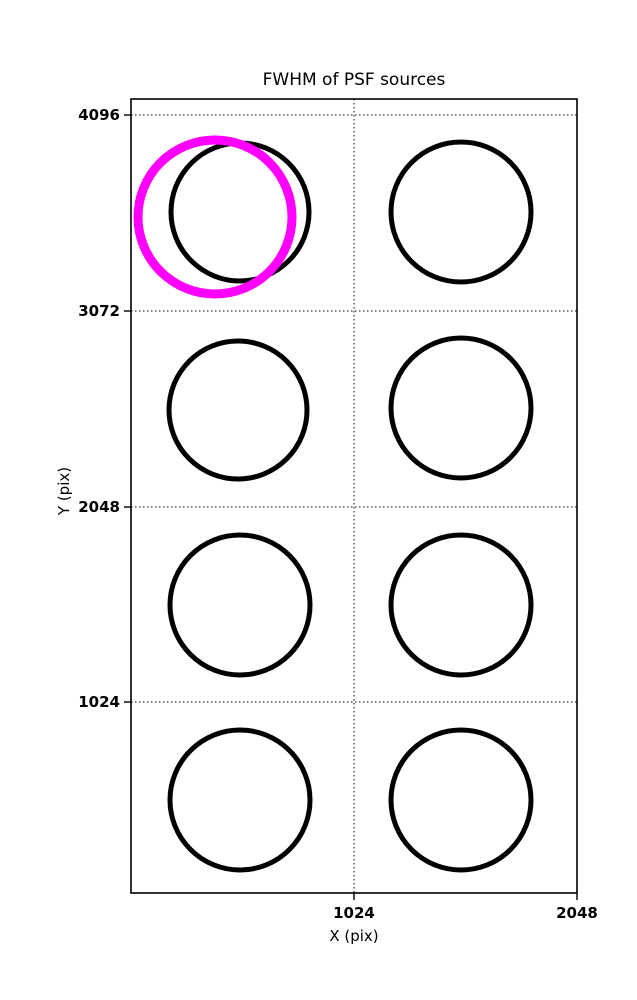 The height and width of the screenshot is (1000, 637). What do you see at coordinates (99, 115) in the screenshot?
I see `ytick-label-4096: 4096` at bounding box center [99, 115].